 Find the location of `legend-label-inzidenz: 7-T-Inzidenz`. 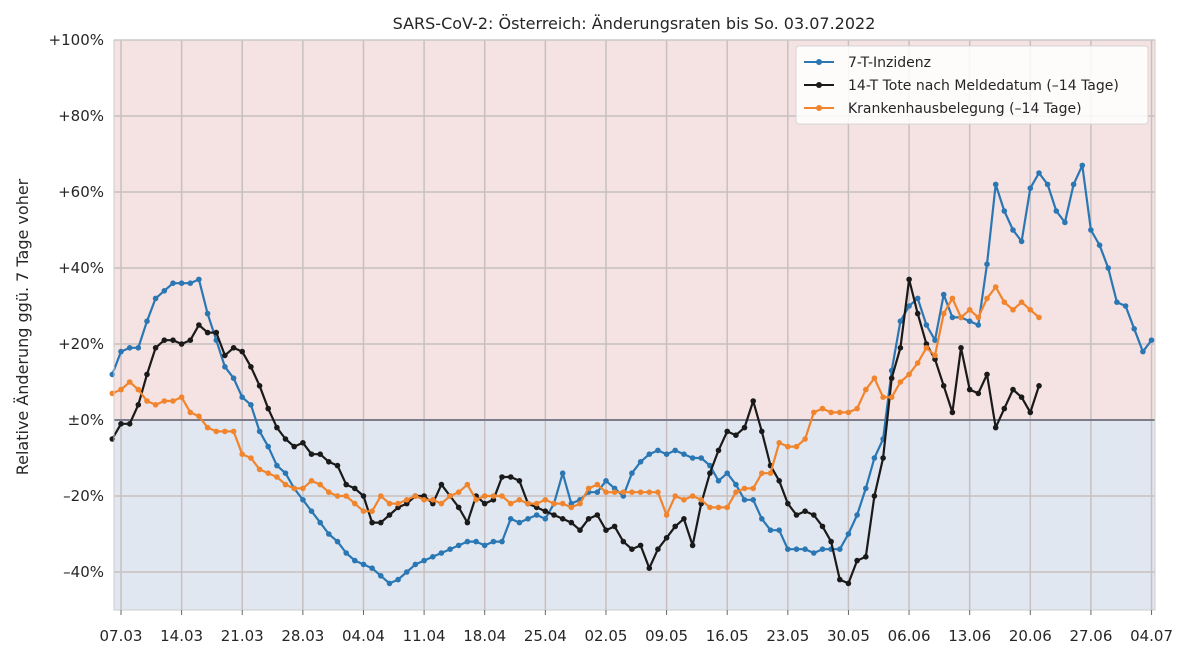

legend-label-inzidenz: 7-T-Inzidenz is located at coordinates (889, 63).